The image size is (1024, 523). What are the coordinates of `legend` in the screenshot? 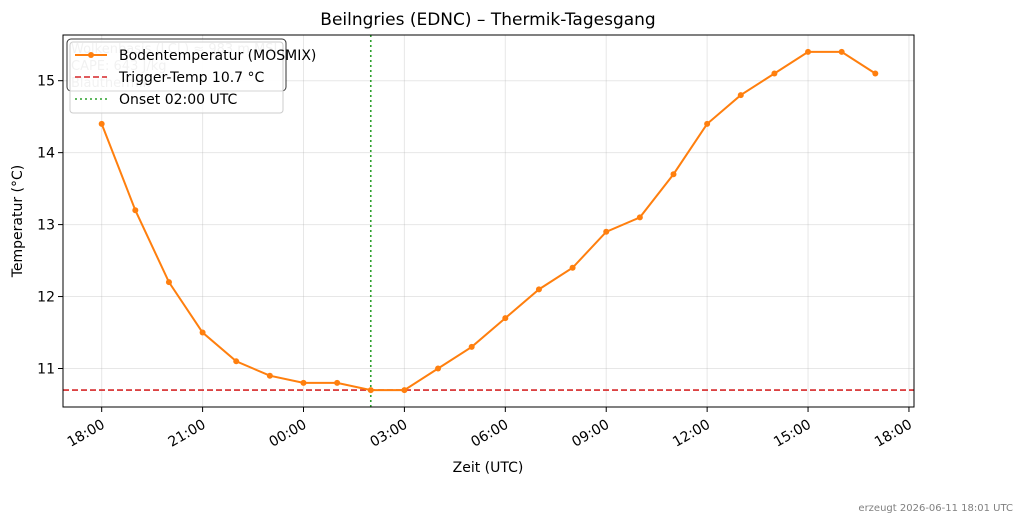 It's located at (176, 77).